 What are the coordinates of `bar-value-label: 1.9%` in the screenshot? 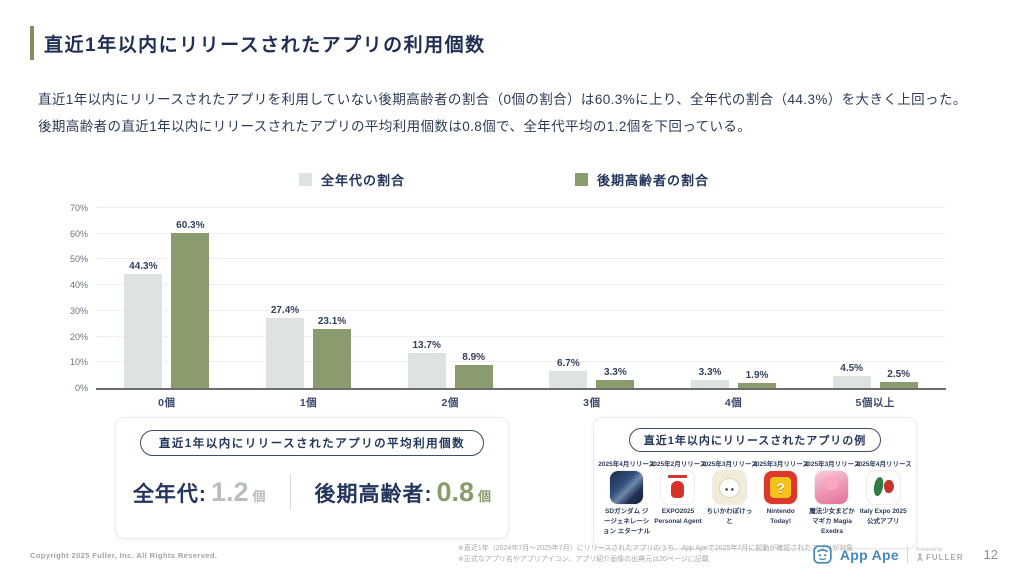 It's located at (757, 376).